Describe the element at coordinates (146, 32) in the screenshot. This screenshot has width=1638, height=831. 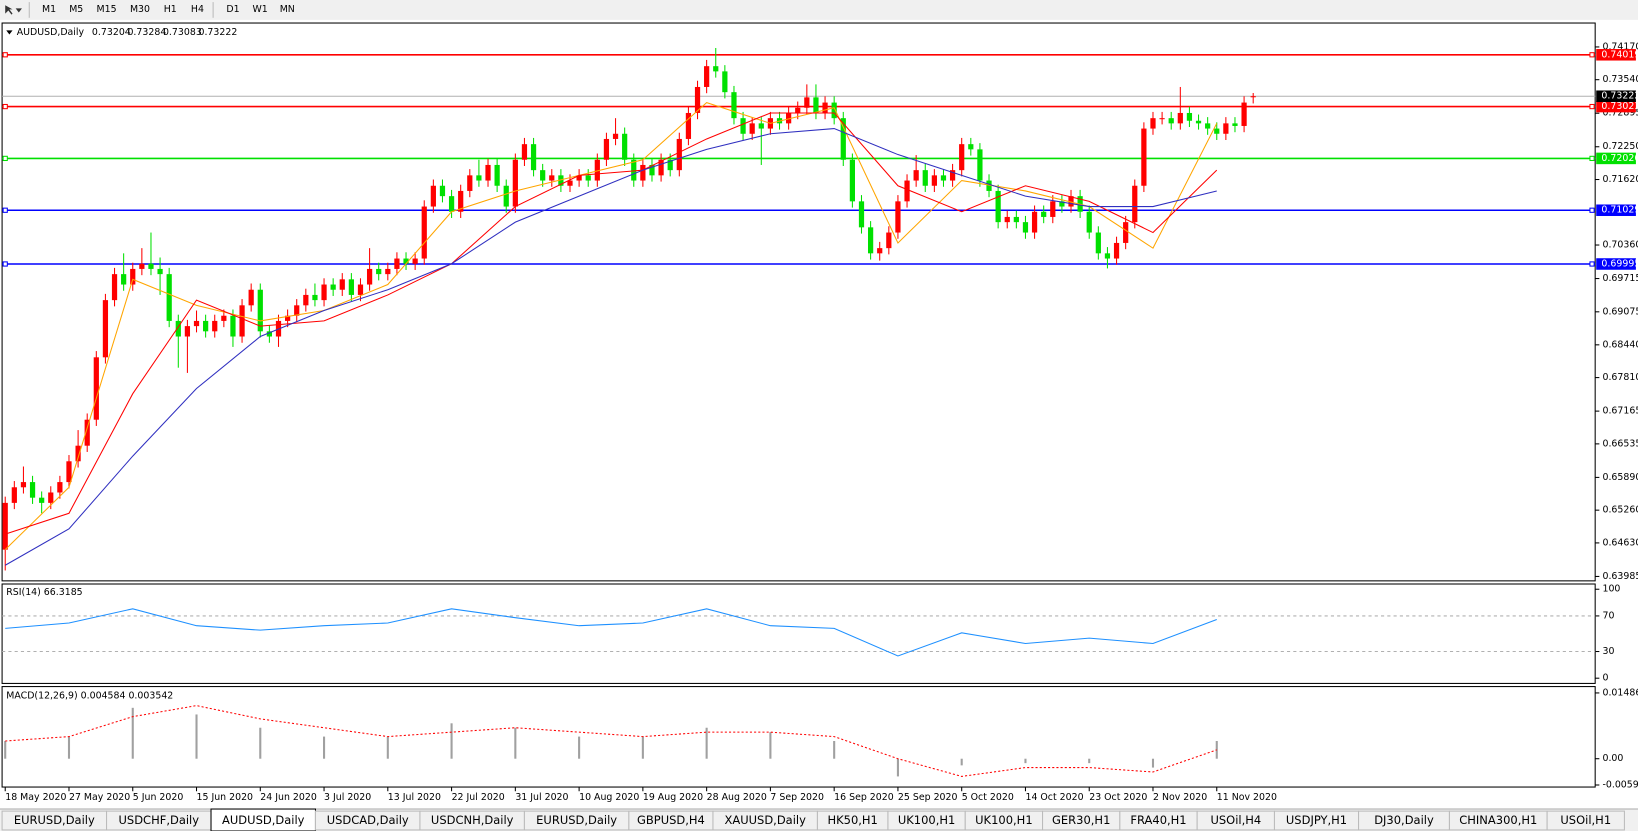
I see `header-high: 0.73284` at that location.